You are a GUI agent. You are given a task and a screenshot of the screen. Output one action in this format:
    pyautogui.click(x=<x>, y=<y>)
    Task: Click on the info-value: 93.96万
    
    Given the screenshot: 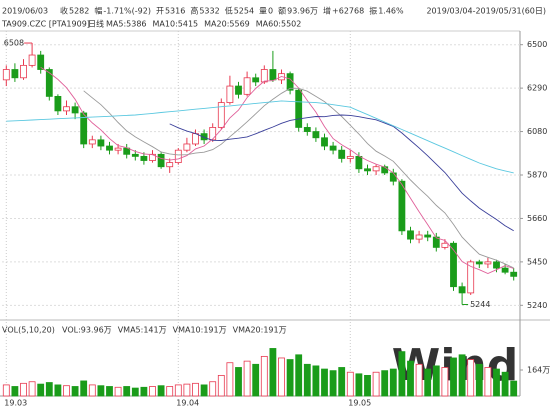 What is the action you would take?
    pyautogui.click(x=302, y=11)
    